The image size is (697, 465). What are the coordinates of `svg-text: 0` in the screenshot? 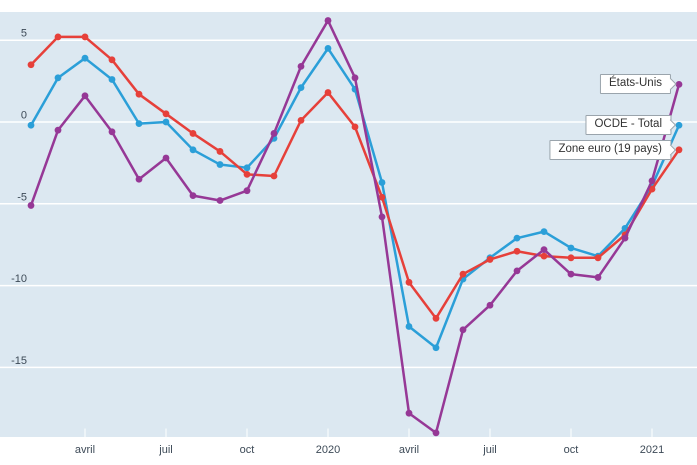 It's located at (24, 116).